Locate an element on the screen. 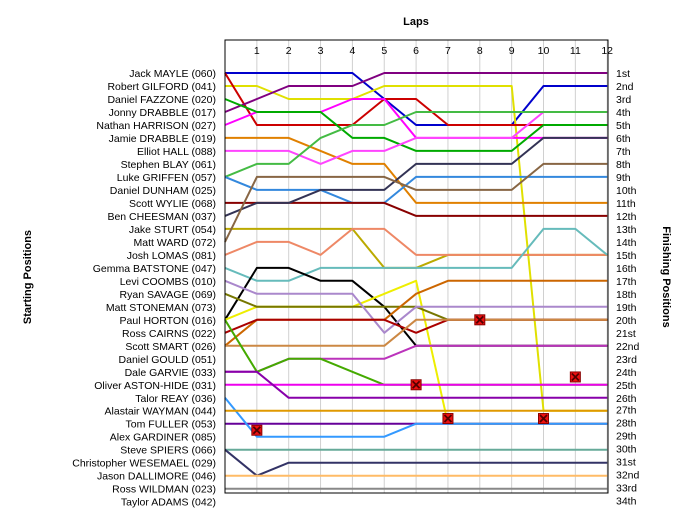 The height and width of the screenshot is (510, 700). finish-position-label: 22nd is located at coordinates (628, 347).